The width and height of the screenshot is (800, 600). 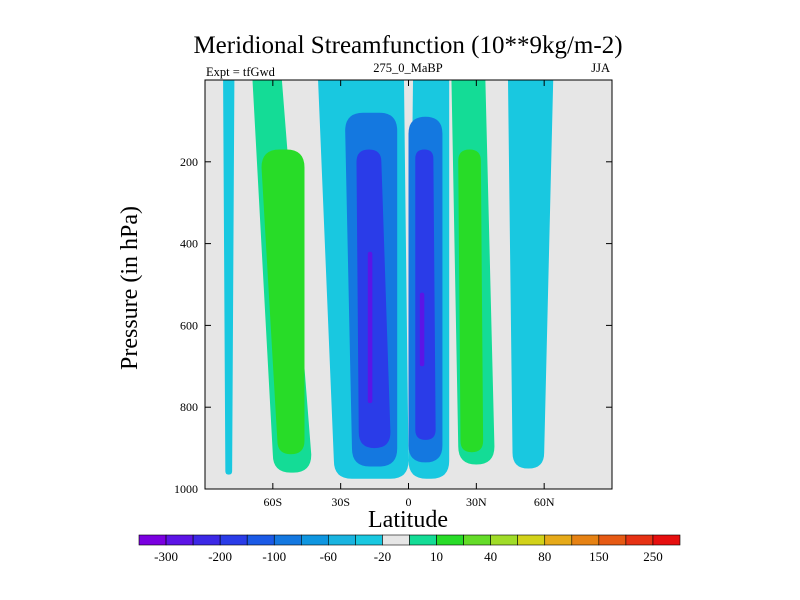 I want to click on right-subtitle: JJA, so click(x=600, y=68).